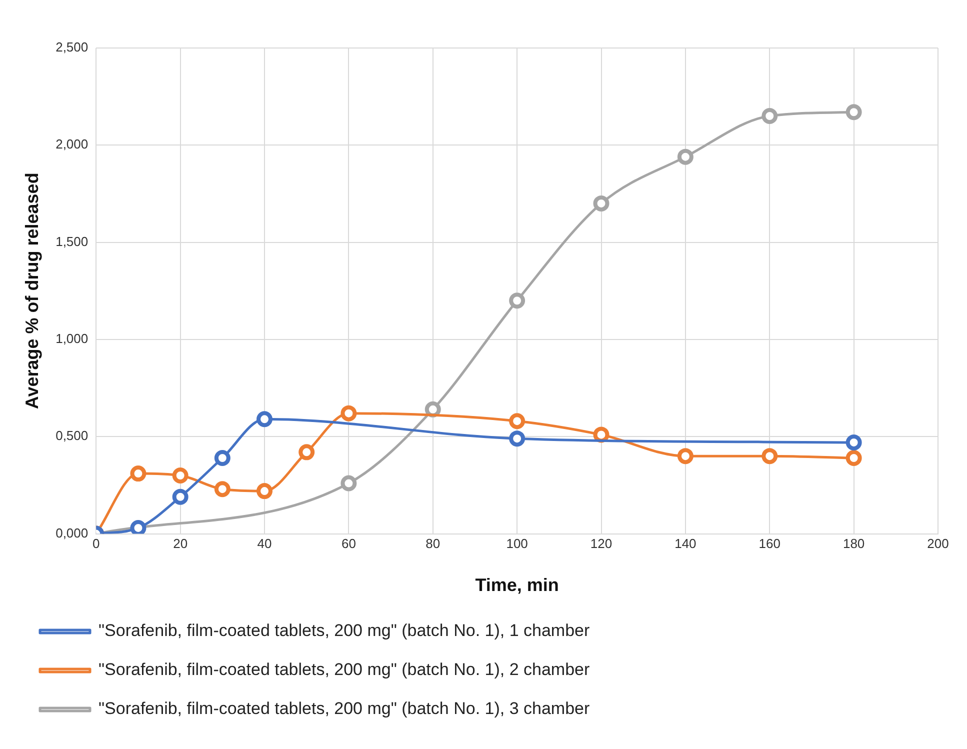 The width and height of the screenshot is (967, 749). Describe the element at coordinates (72, 47) in the screenshot. I see `y-tick-label: 2,500` at that location.